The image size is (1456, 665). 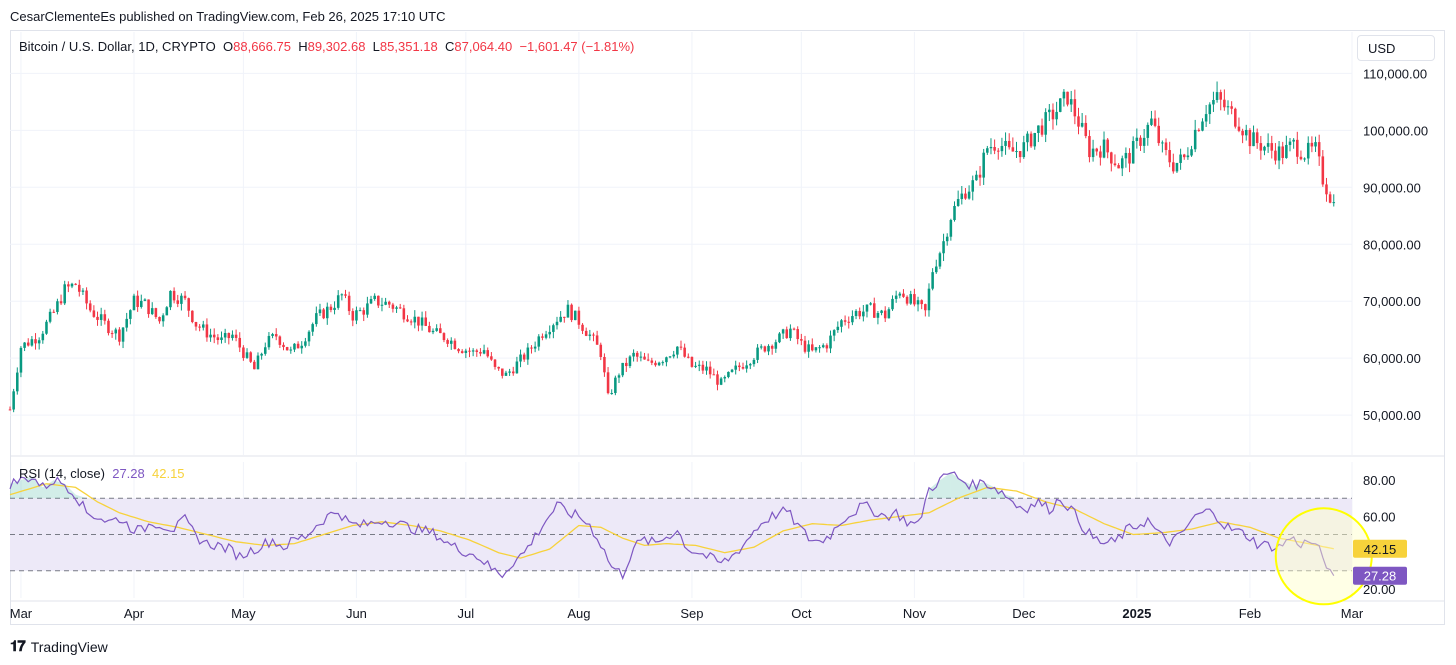 What do you see at coordinates (1380, 562) in the screenshot?
I see `badge-layer: 42.15 27.28` at bounding box center [1380, 562].